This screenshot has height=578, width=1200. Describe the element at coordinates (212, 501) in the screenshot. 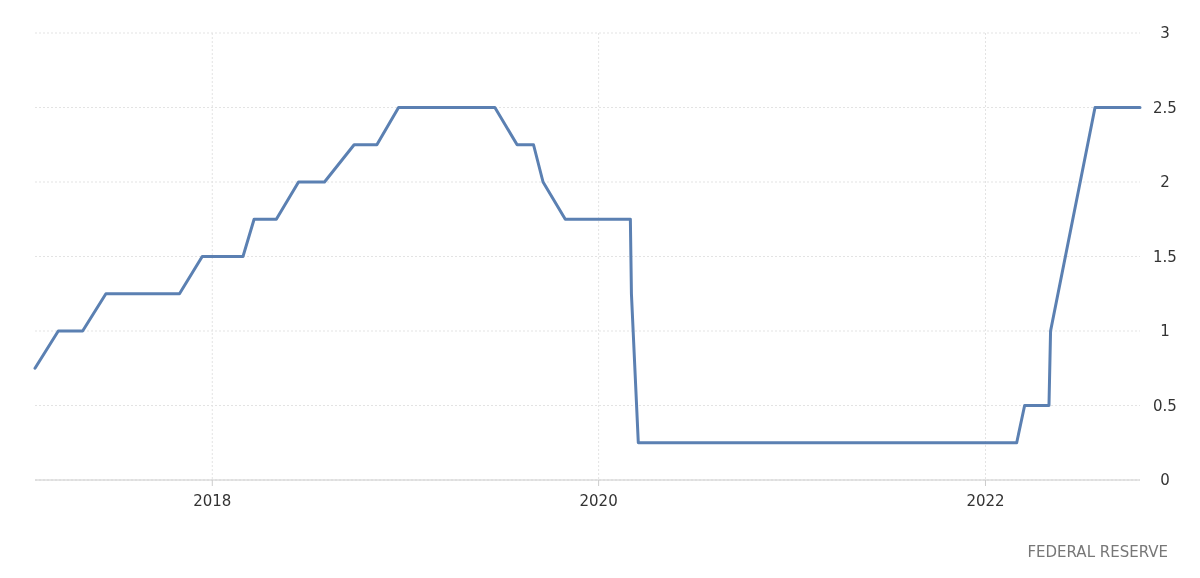

I see `x-tick-label: 2018` at that location.